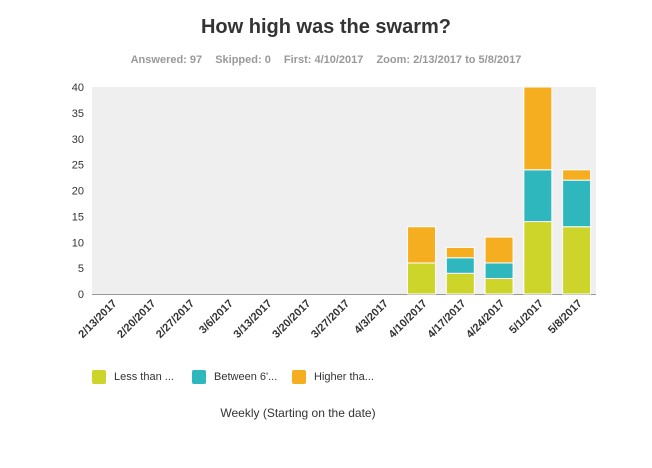  I want to click on x-tick-label: 3/6/2017, so click(216, 317).